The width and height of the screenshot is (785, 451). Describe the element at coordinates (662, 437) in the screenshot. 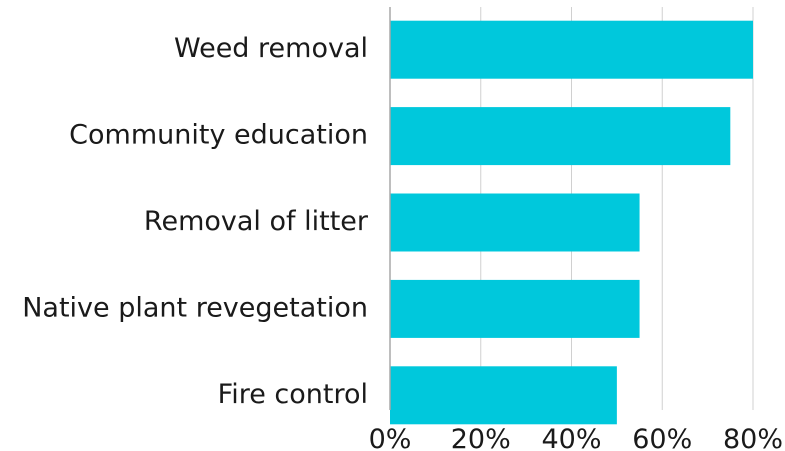

I see `x-tick-label: 60%` at that location.